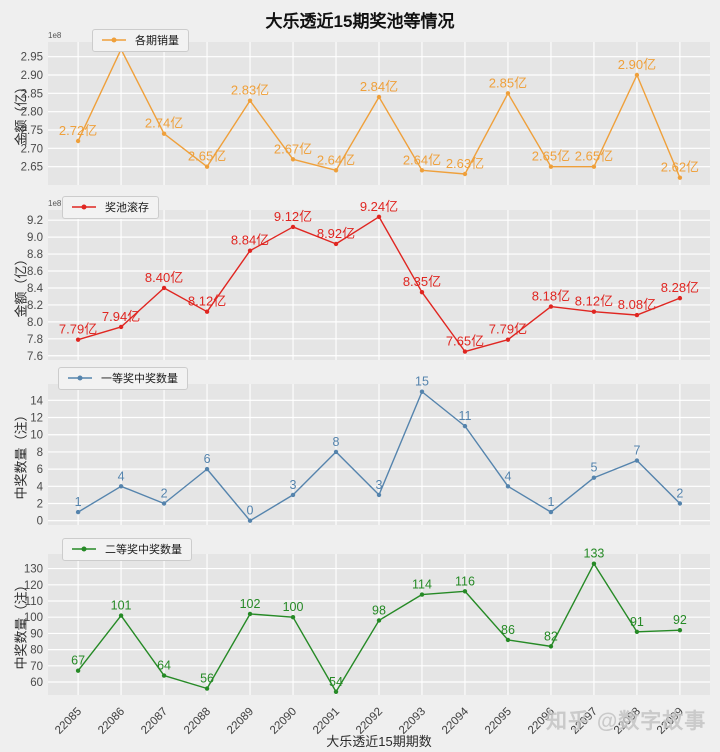  I want to click on y-tick-label: 8.0, so click(35, 323).